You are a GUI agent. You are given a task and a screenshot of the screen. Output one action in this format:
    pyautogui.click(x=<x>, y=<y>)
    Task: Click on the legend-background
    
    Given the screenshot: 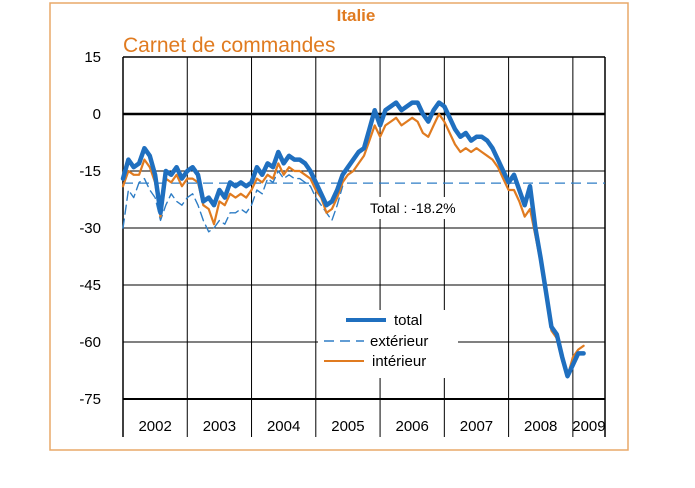 What is the action you would take?
    pyautogui.click(x=388, y=344)
    